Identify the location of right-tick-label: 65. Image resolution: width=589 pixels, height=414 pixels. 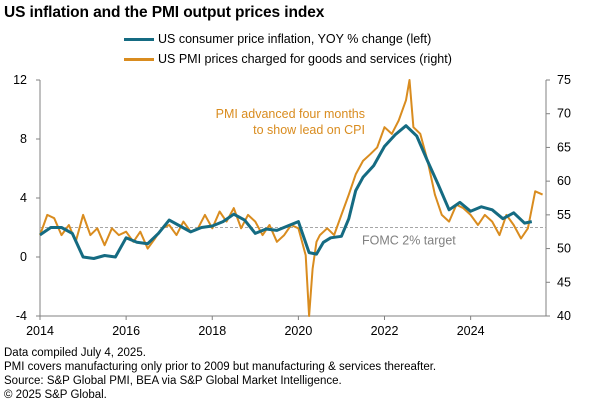
(564, 147).